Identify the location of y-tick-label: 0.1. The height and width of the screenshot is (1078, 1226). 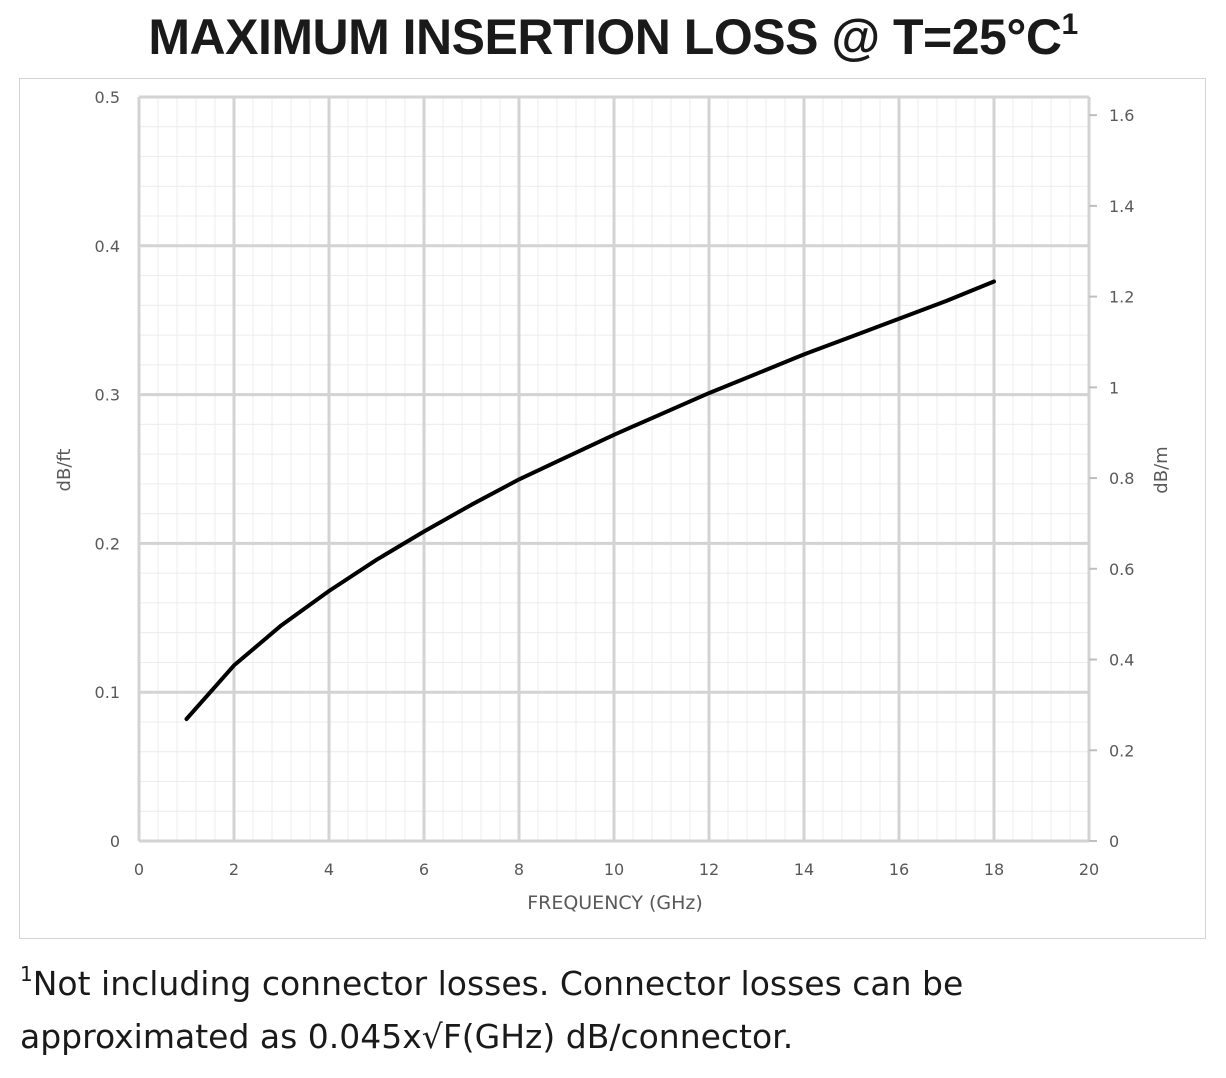
(107, 692).